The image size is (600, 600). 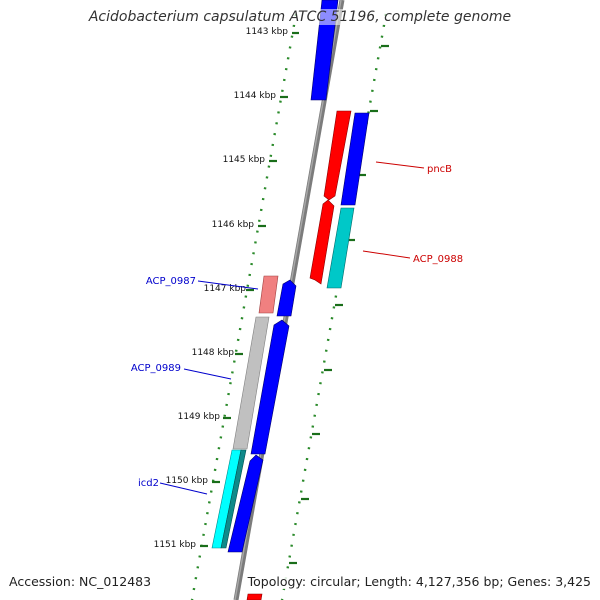 I want to click on gene-acp0988-cyan, so click(x=340, y=248).